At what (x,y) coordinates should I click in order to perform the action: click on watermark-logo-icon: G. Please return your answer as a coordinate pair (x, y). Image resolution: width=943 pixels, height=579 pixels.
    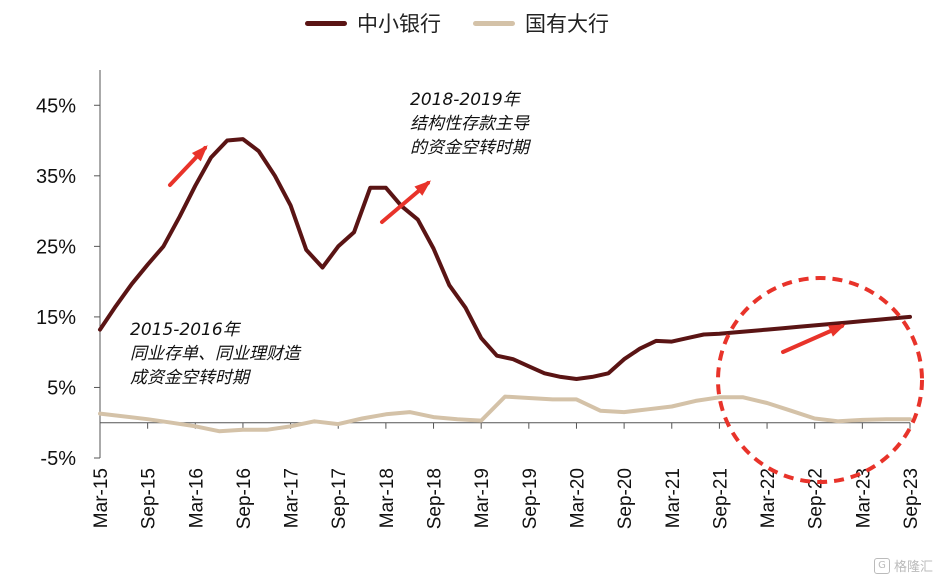
    Looking at the image, I should click on (881, 565).